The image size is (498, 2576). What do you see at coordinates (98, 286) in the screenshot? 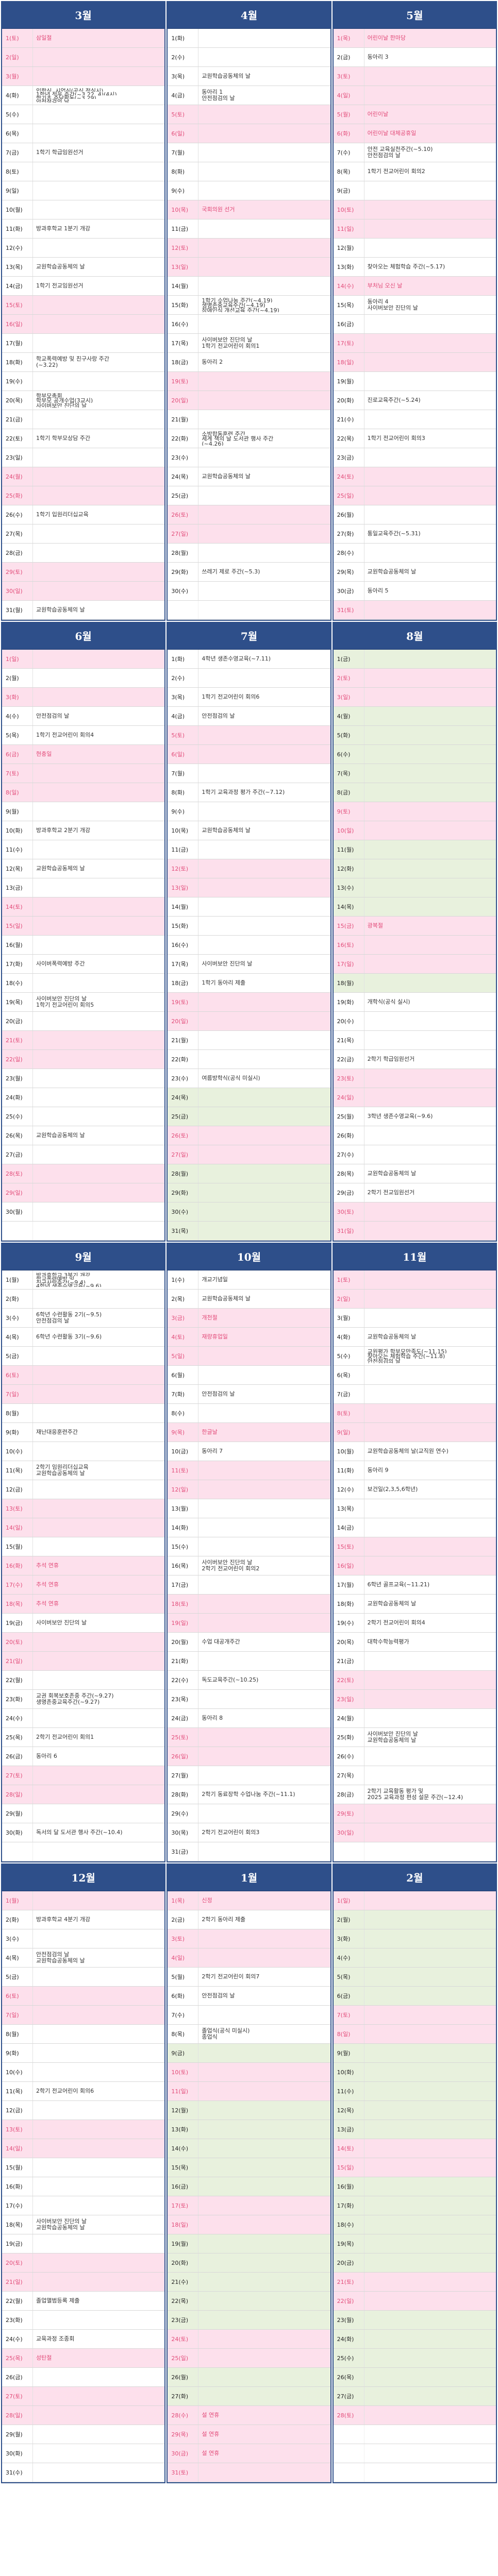
I see `event-cell: 1학기 전교임원선거` at bounding box center [98, 286].